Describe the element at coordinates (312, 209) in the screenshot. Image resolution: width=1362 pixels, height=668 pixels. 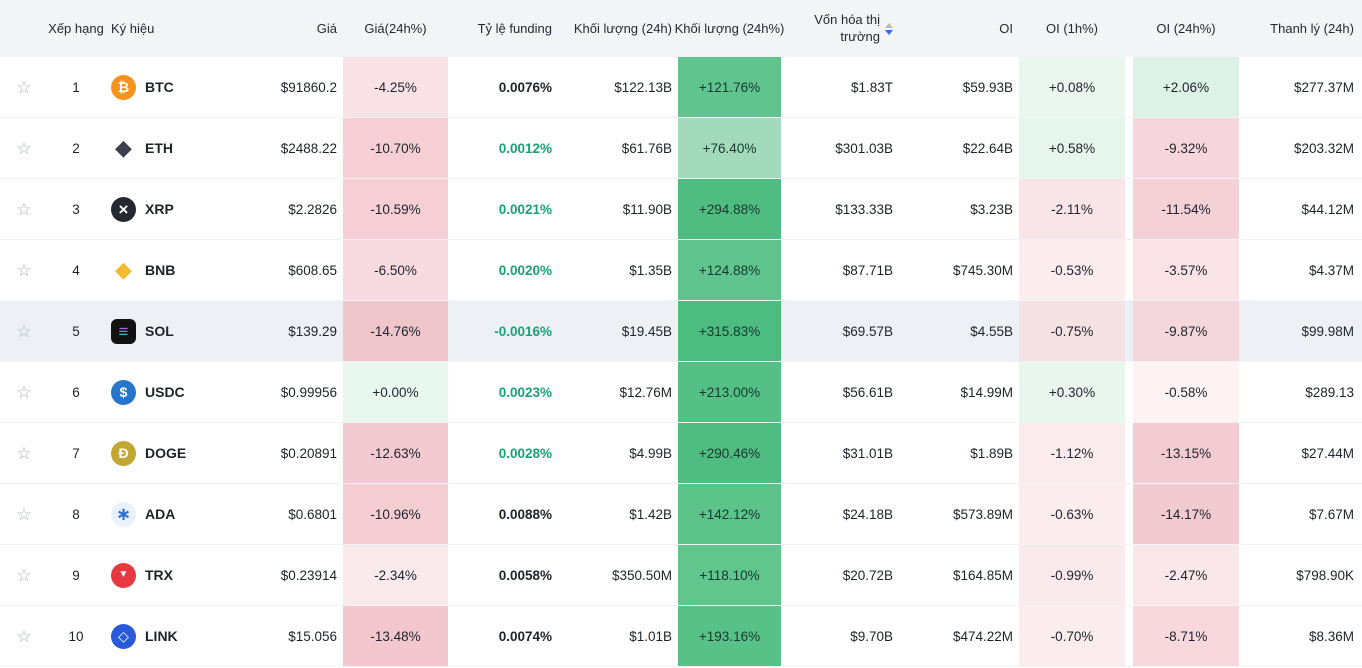
I see `price-cell: $2.2826` at that location.